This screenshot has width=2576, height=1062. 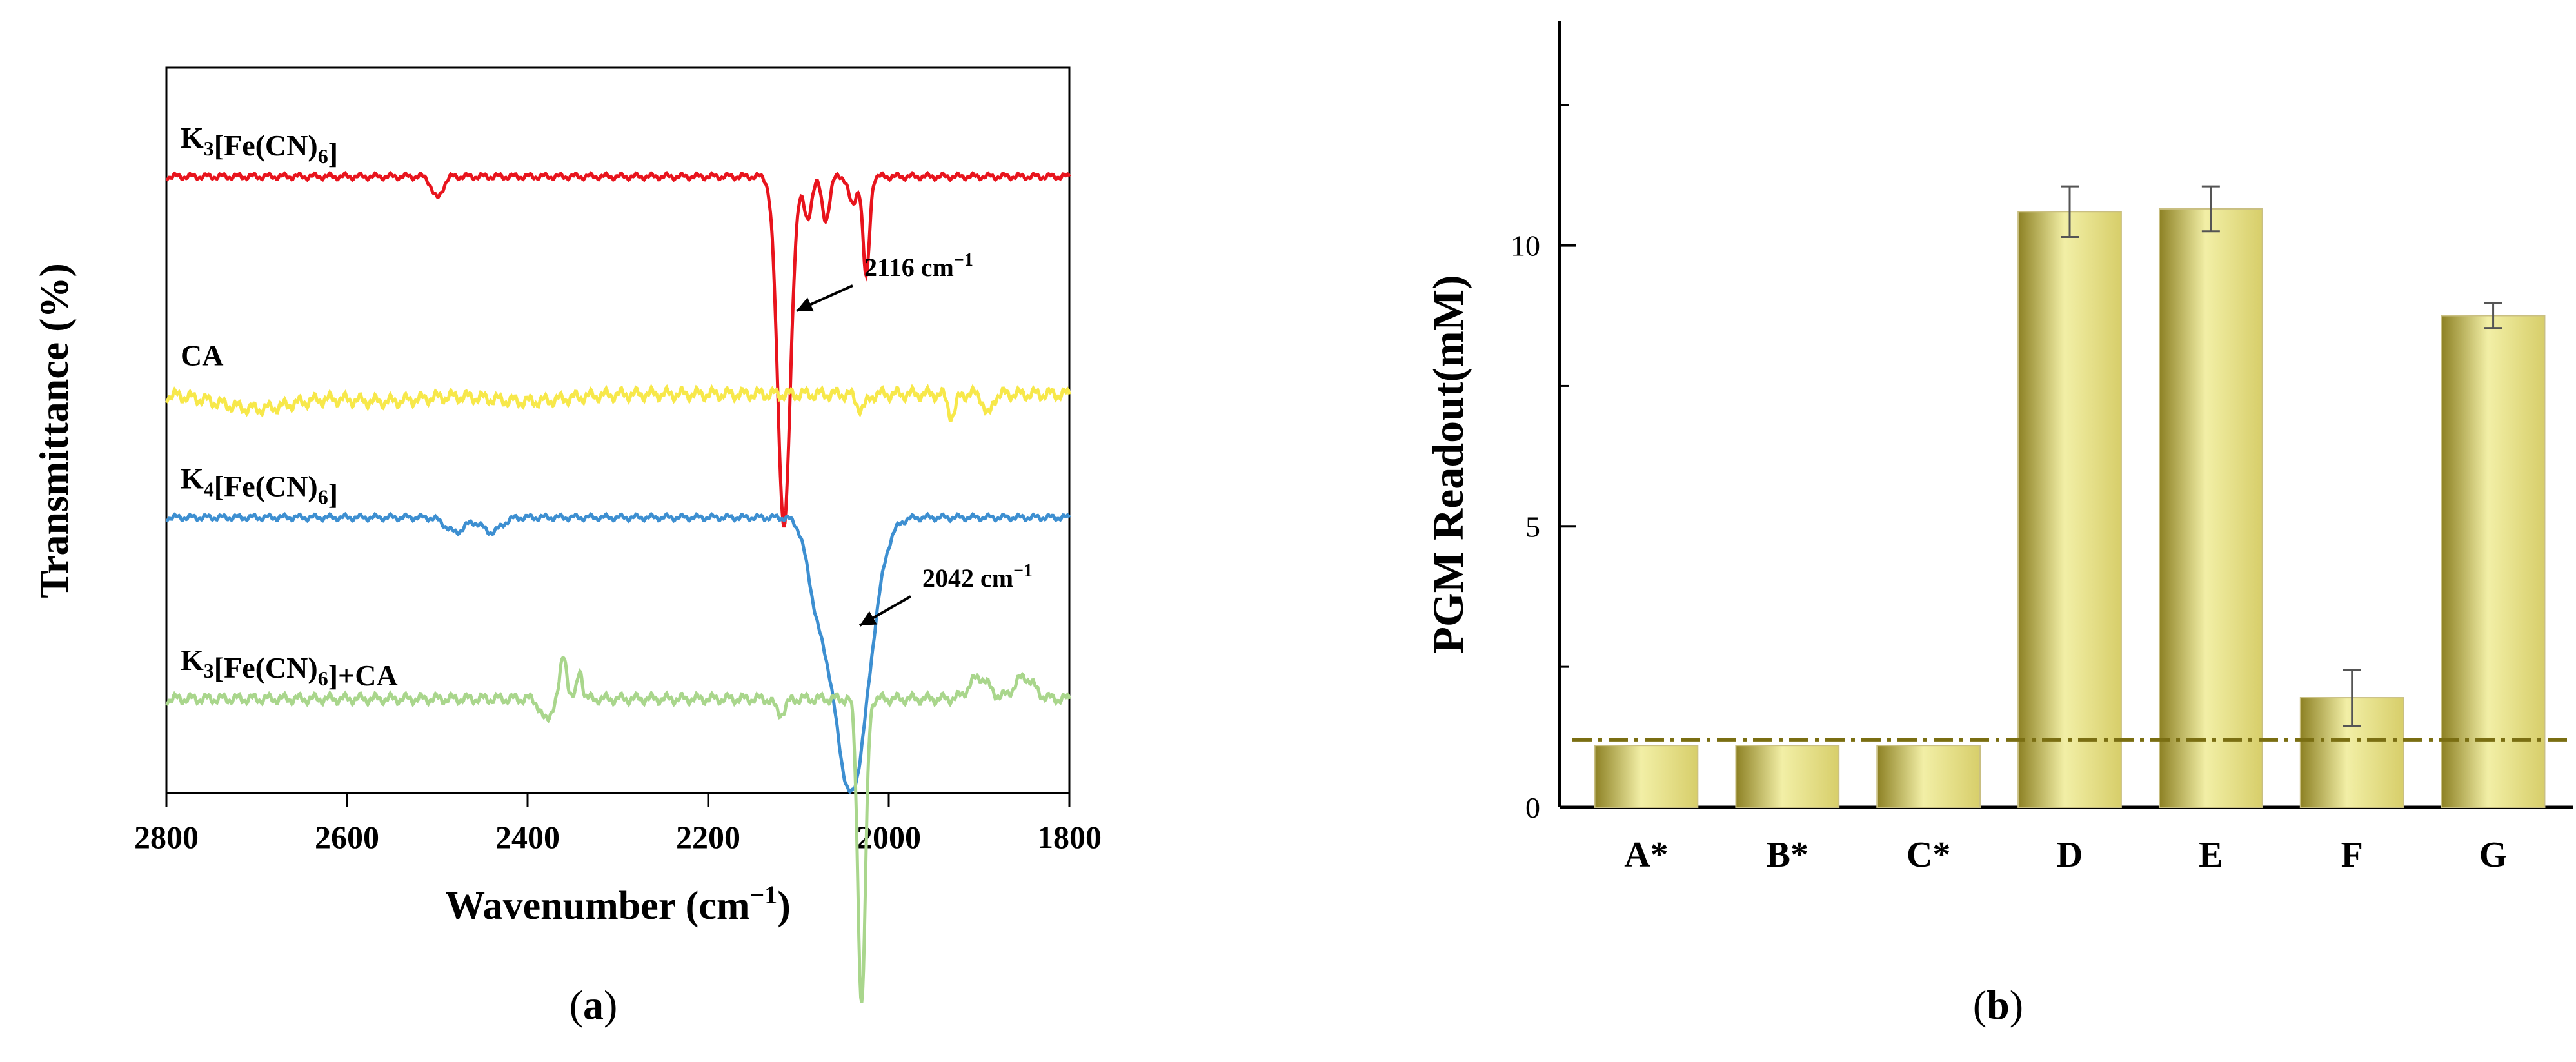 What do you see at coordinates (2211, 855) in the screenshot?
I see `pgm-category-label: E` at bounding box center [2211, 855].